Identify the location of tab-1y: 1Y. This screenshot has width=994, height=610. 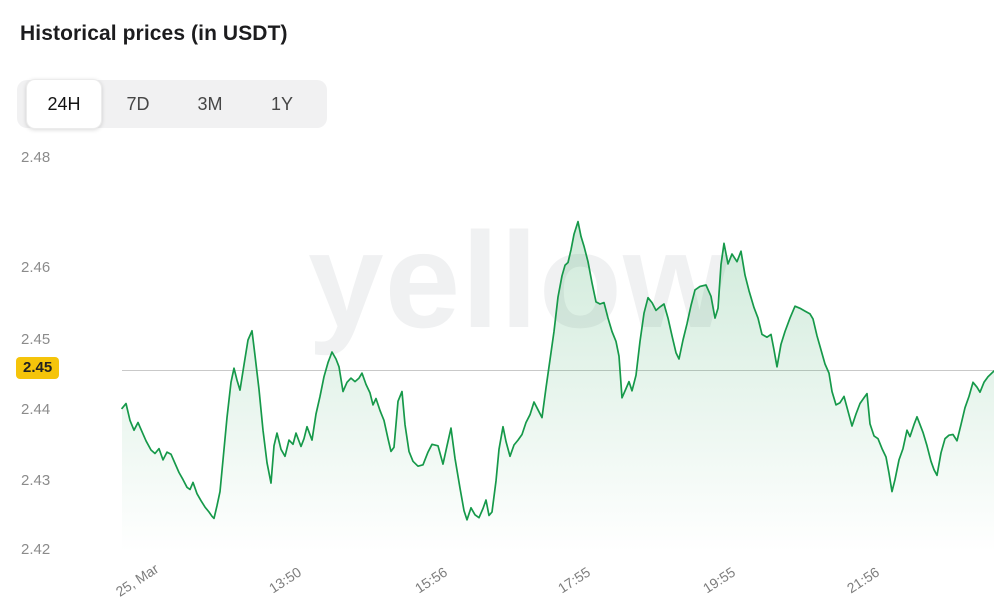
(282, 104).